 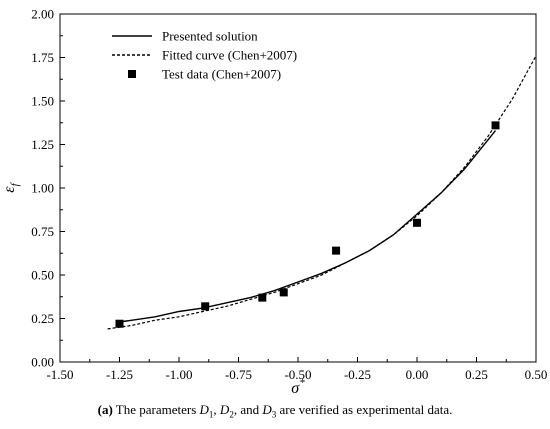 I want to click on caption-pre: The parameters, so click(x=157, y=409).